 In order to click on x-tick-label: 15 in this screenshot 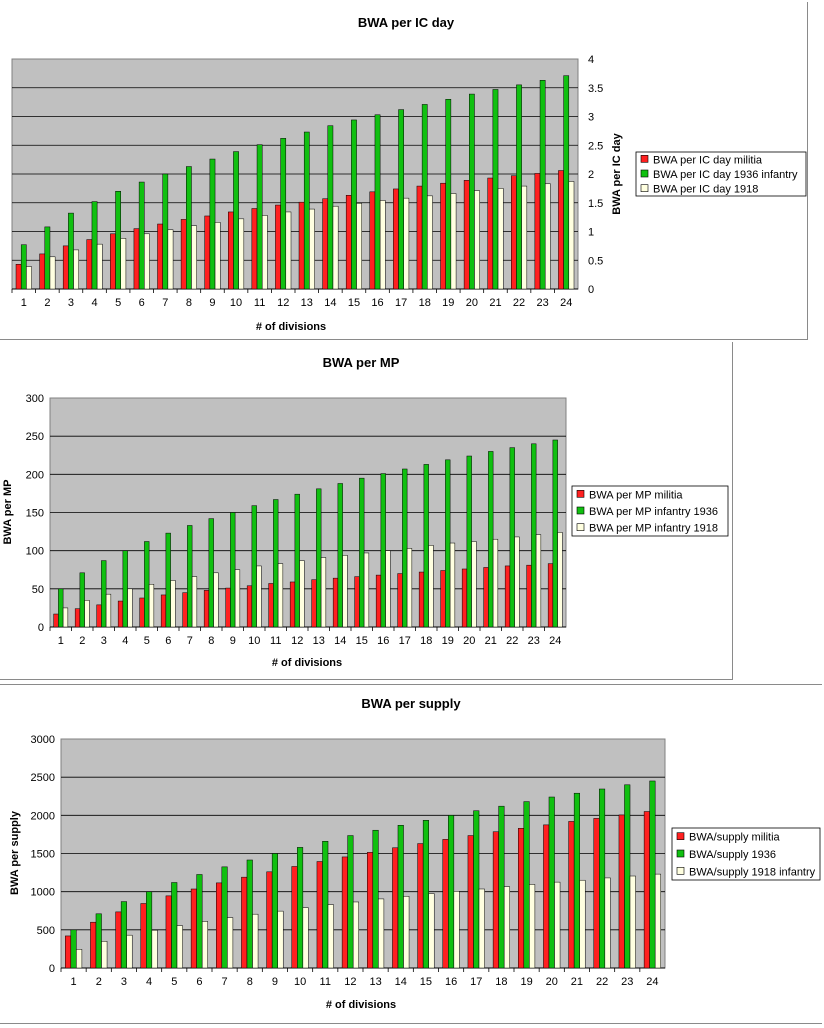, I will do `click(362, 641)`.